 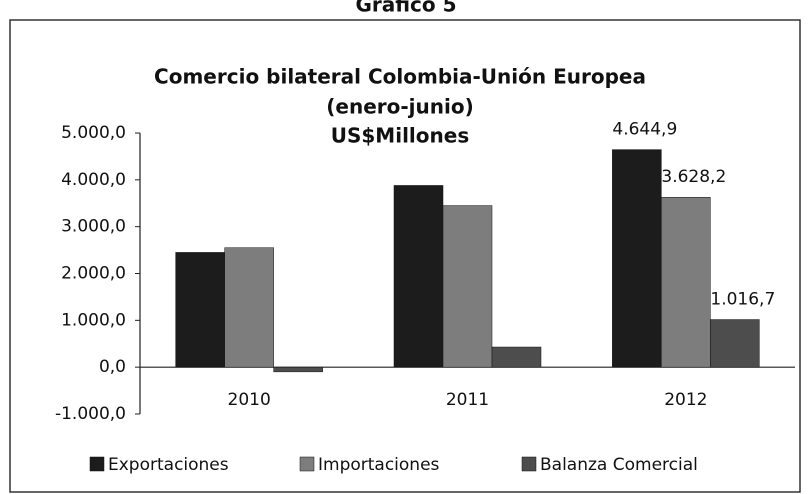 I want to click on caption: Gráfico 5, so click(x=405, y=8).